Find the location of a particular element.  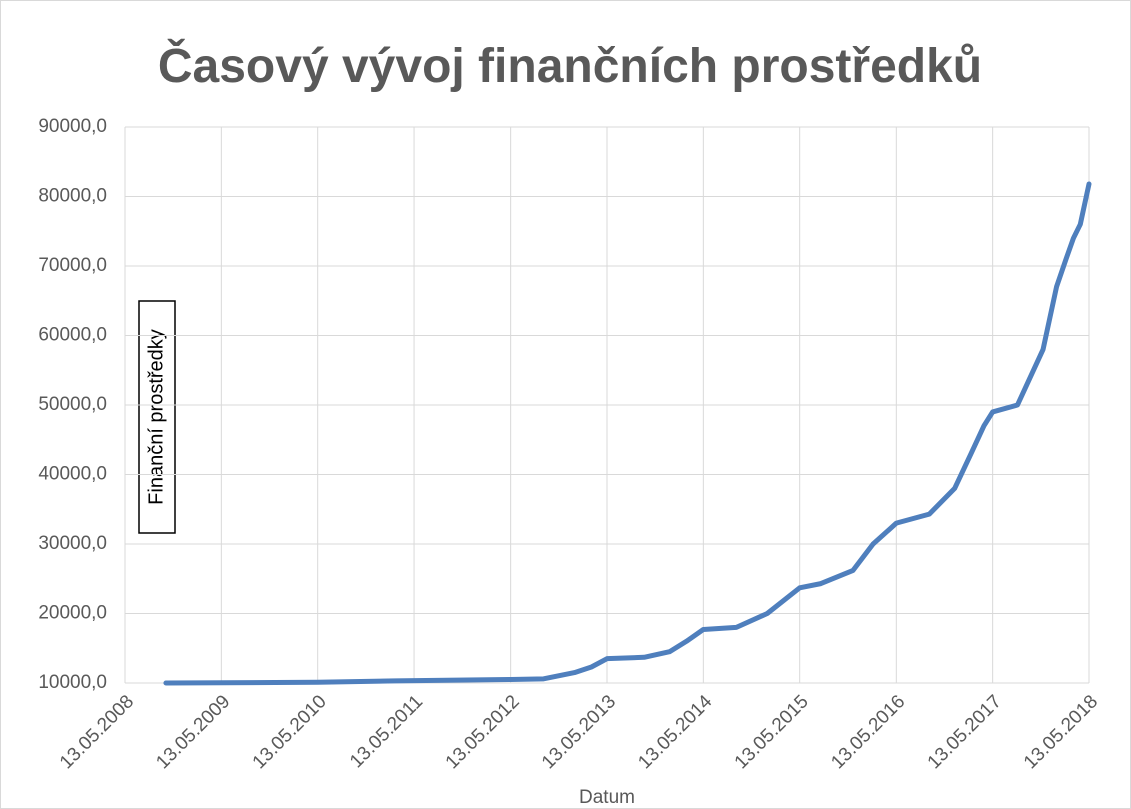

y-tick-label: 10000,0 is located at coordinates (72, 682).